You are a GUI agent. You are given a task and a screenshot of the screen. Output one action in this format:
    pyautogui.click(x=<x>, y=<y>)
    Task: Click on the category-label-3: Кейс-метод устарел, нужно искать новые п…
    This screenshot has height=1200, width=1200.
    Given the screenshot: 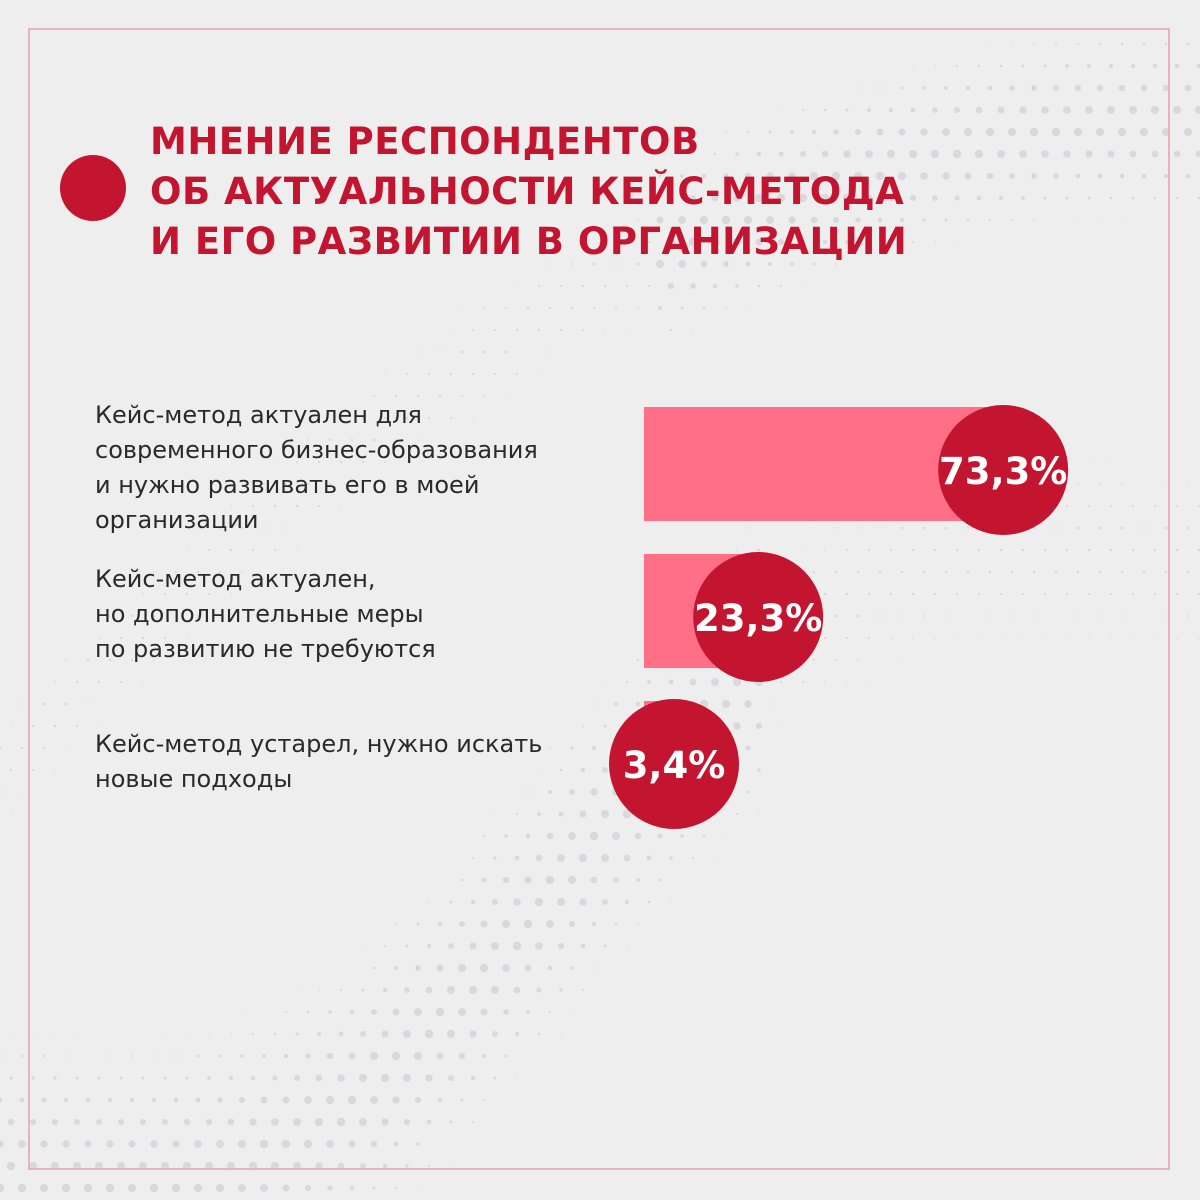 What is the action you would take?
    pyautogui.click(x=355, y=762)
    